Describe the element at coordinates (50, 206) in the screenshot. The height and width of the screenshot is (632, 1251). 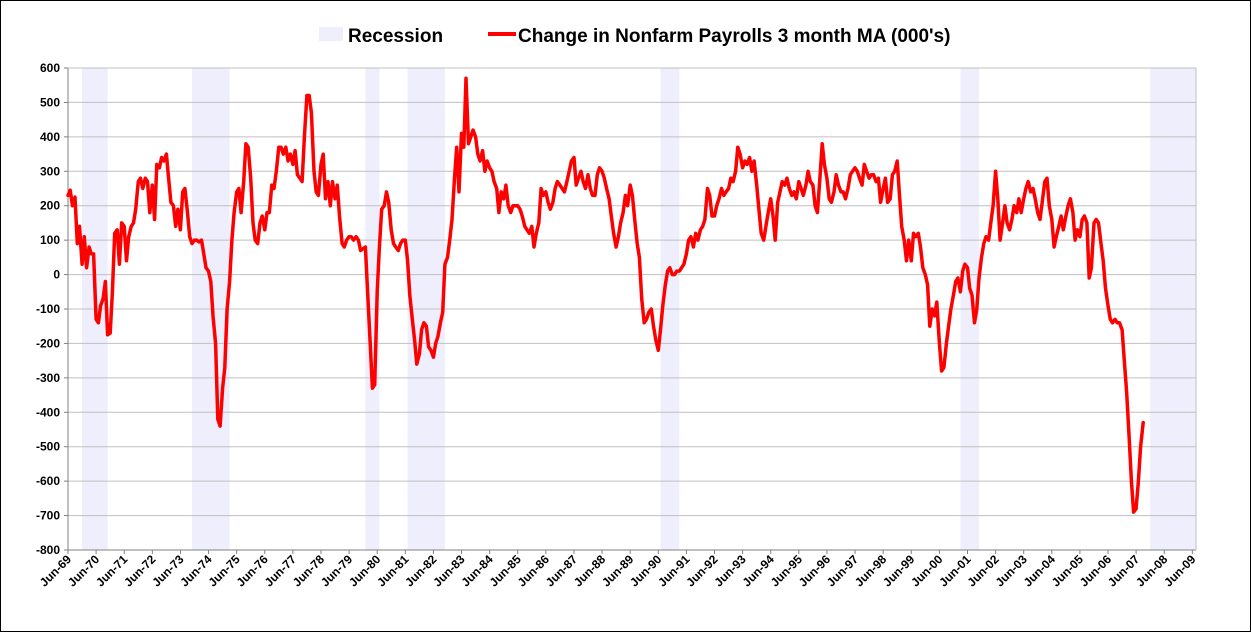
I see `y-tick-label: 200` at that location.